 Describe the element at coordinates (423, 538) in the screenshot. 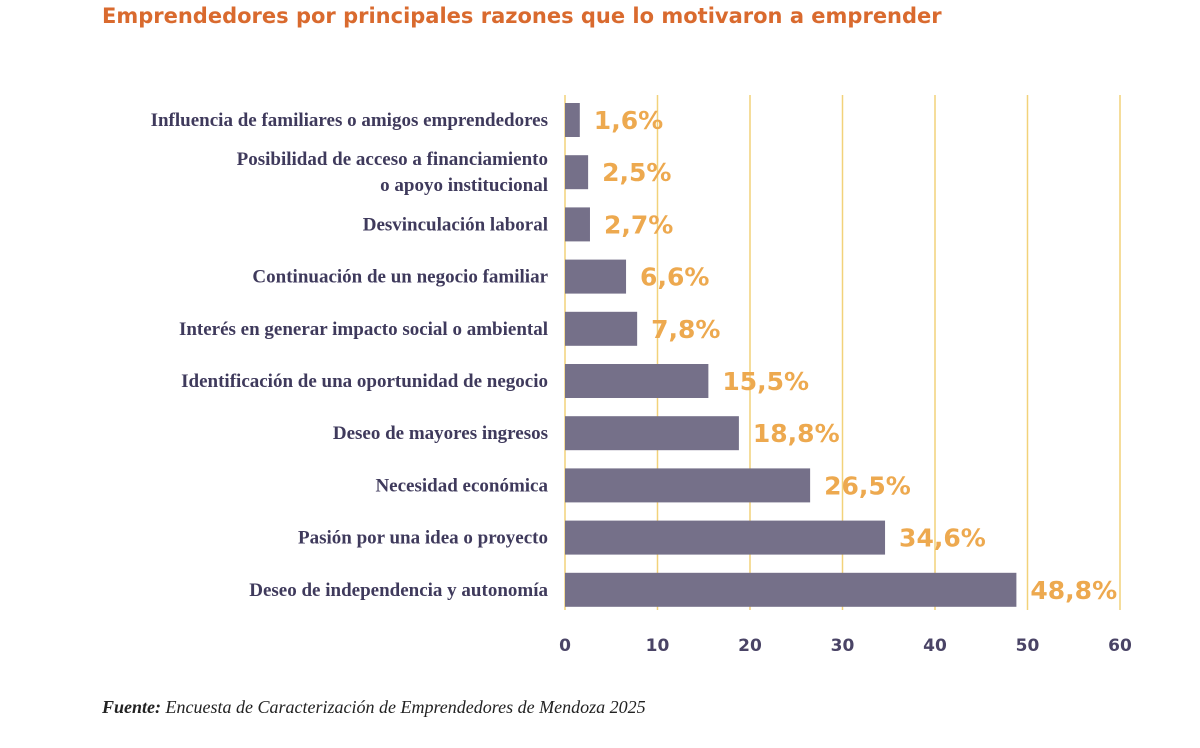

I see `category-label: Pasión por una idea o proyecto` at that location.